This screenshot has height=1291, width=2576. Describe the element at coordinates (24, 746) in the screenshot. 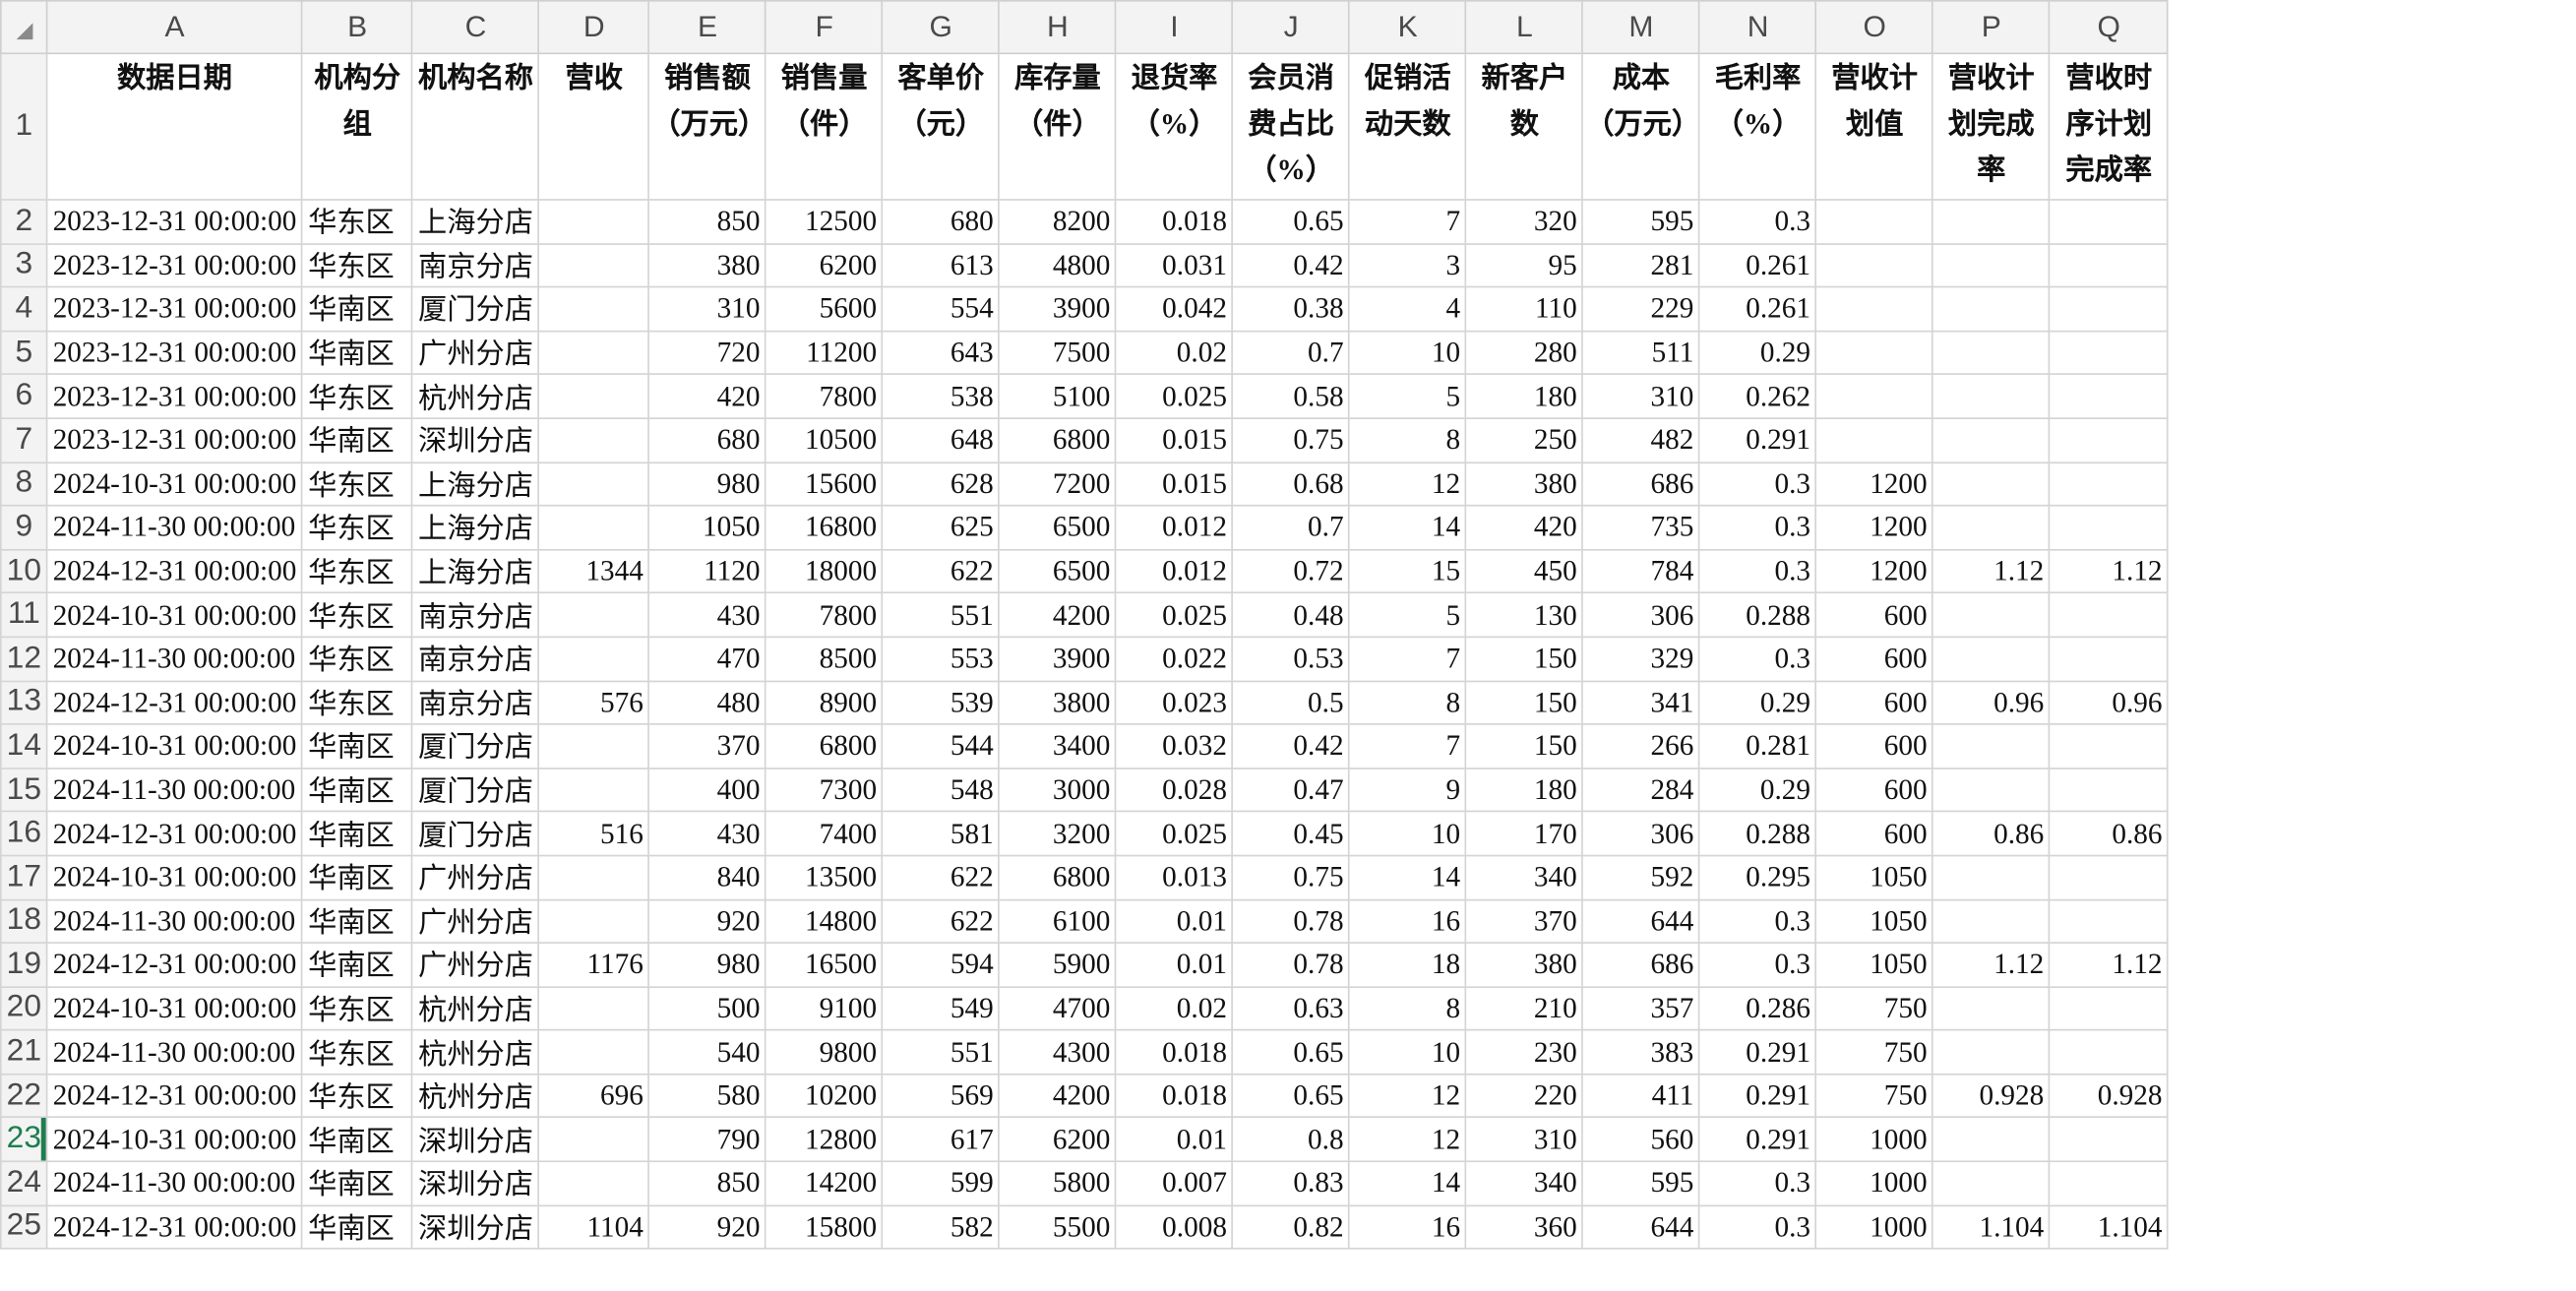

I see `row-header: 14` at that location.